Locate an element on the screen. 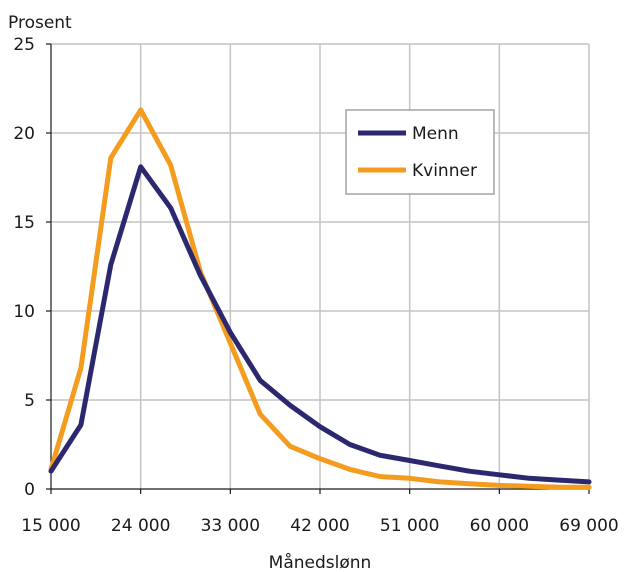 Image resolution: width=624 pixels, height=572 pixels. x-tick-label: 24 000 is located at coordinates (140, 526).